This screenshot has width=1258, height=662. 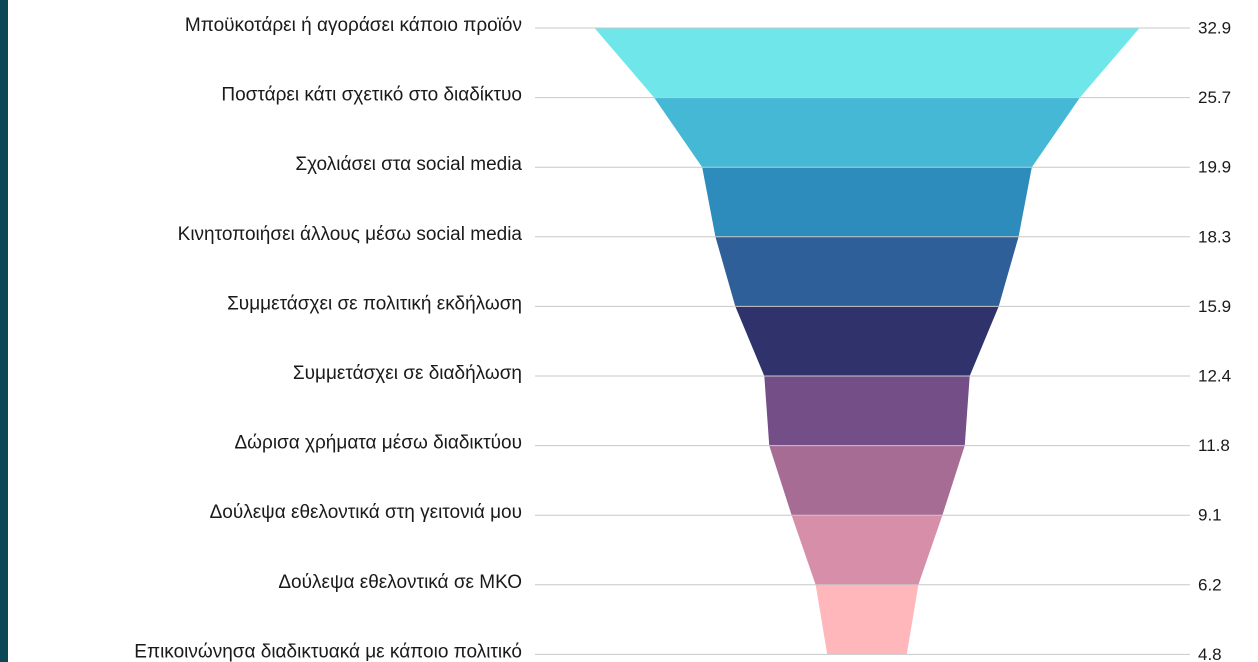 What do you see at coordinates (1214, 306) in the screenshot?
I see `value-label: 15.9` at bounding box center [1214, 306].